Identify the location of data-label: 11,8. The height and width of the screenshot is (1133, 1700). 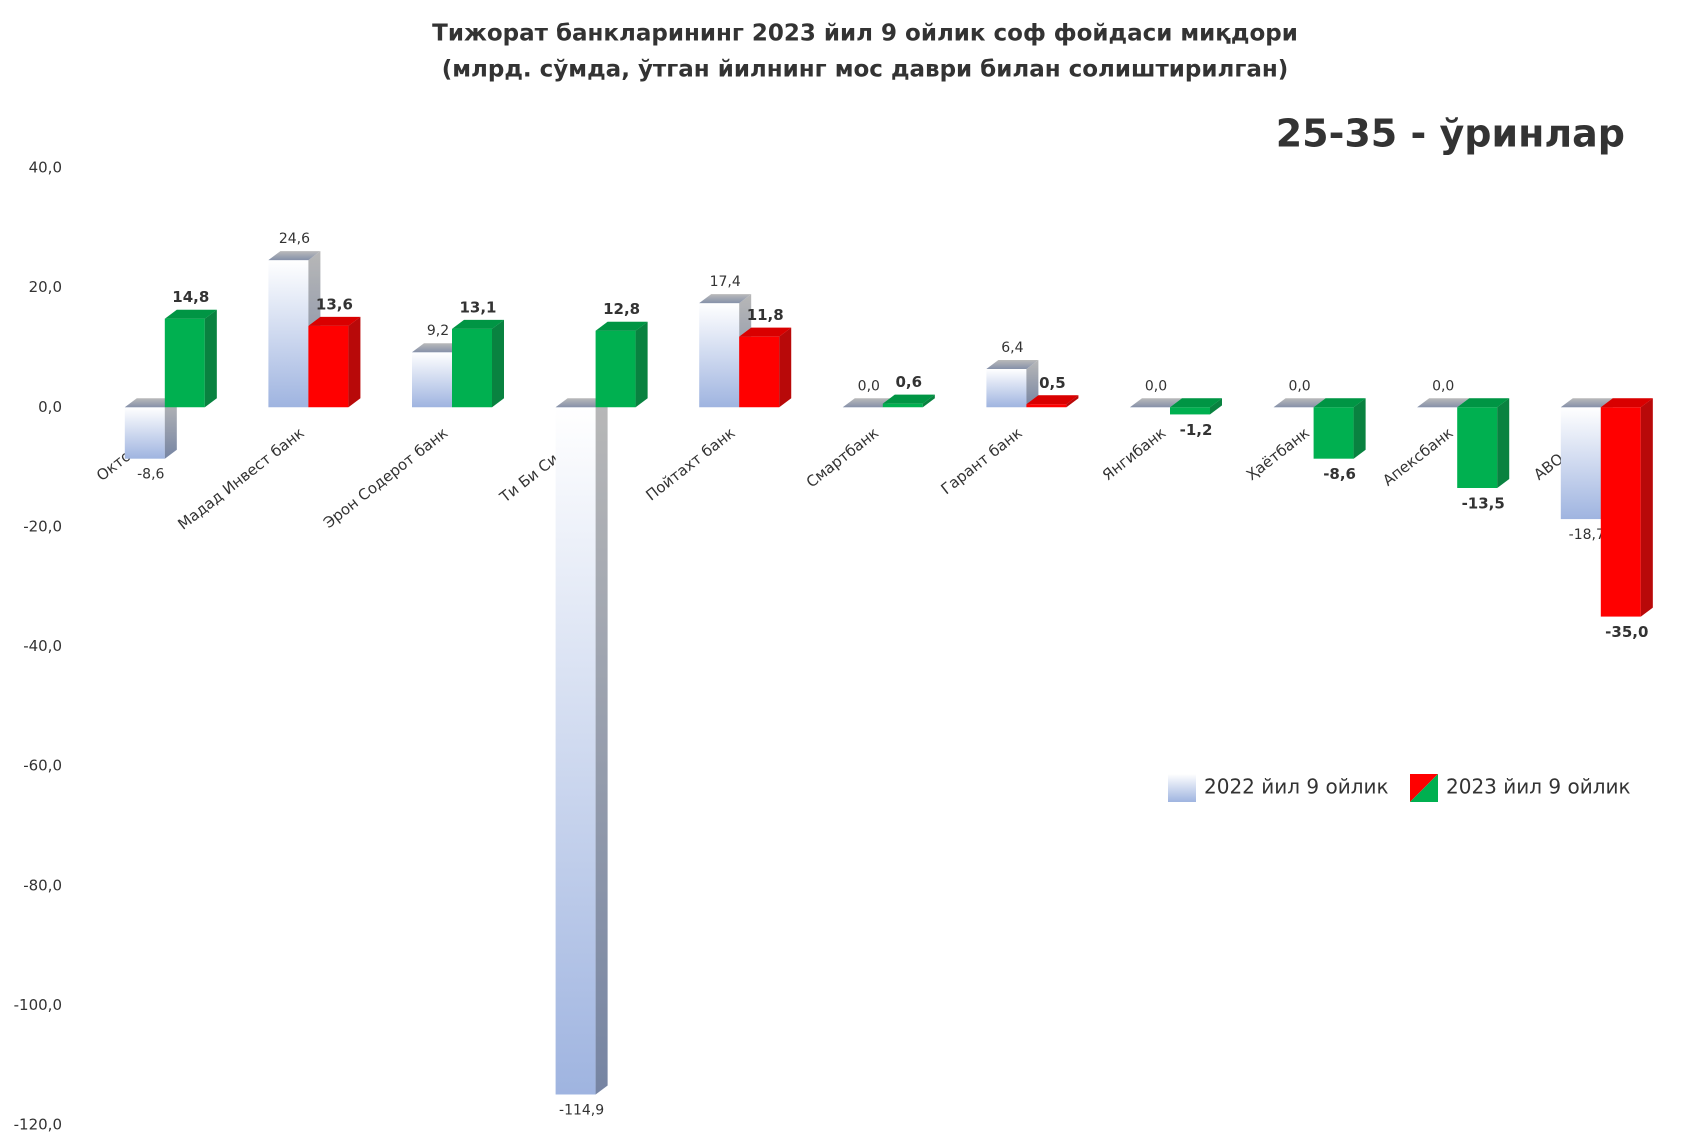
(765, 315).